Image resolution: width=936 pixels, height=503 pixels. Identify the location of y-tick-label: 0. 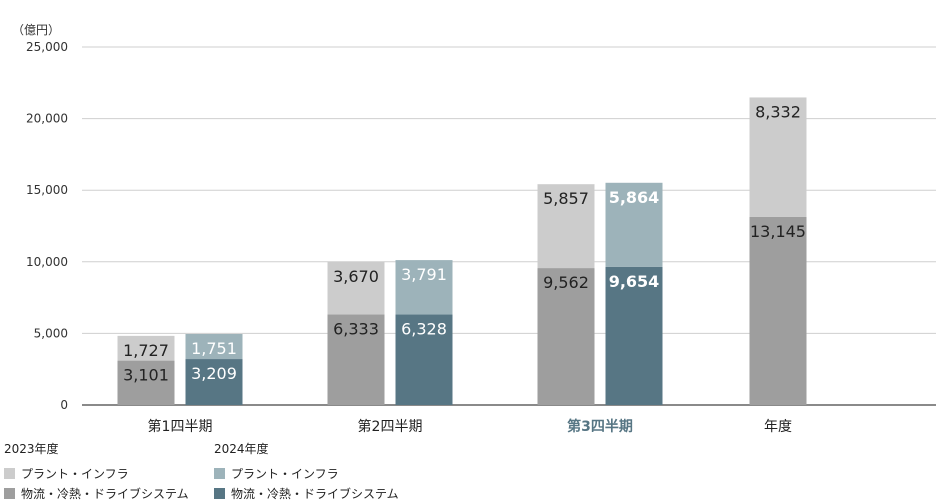
(64, 405).